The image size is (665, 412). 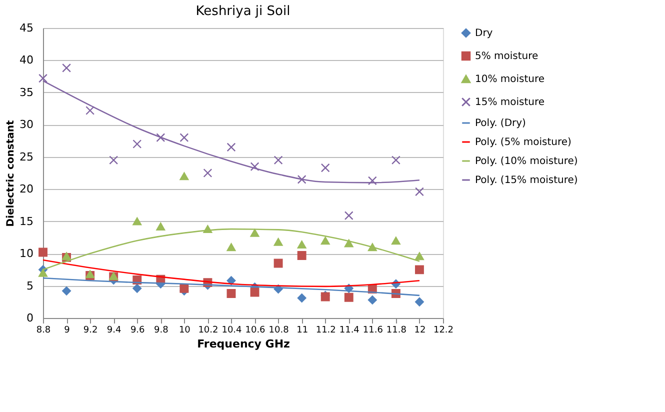 I want to click on x-tick-label: 11.4, so click(x=349, y=331).